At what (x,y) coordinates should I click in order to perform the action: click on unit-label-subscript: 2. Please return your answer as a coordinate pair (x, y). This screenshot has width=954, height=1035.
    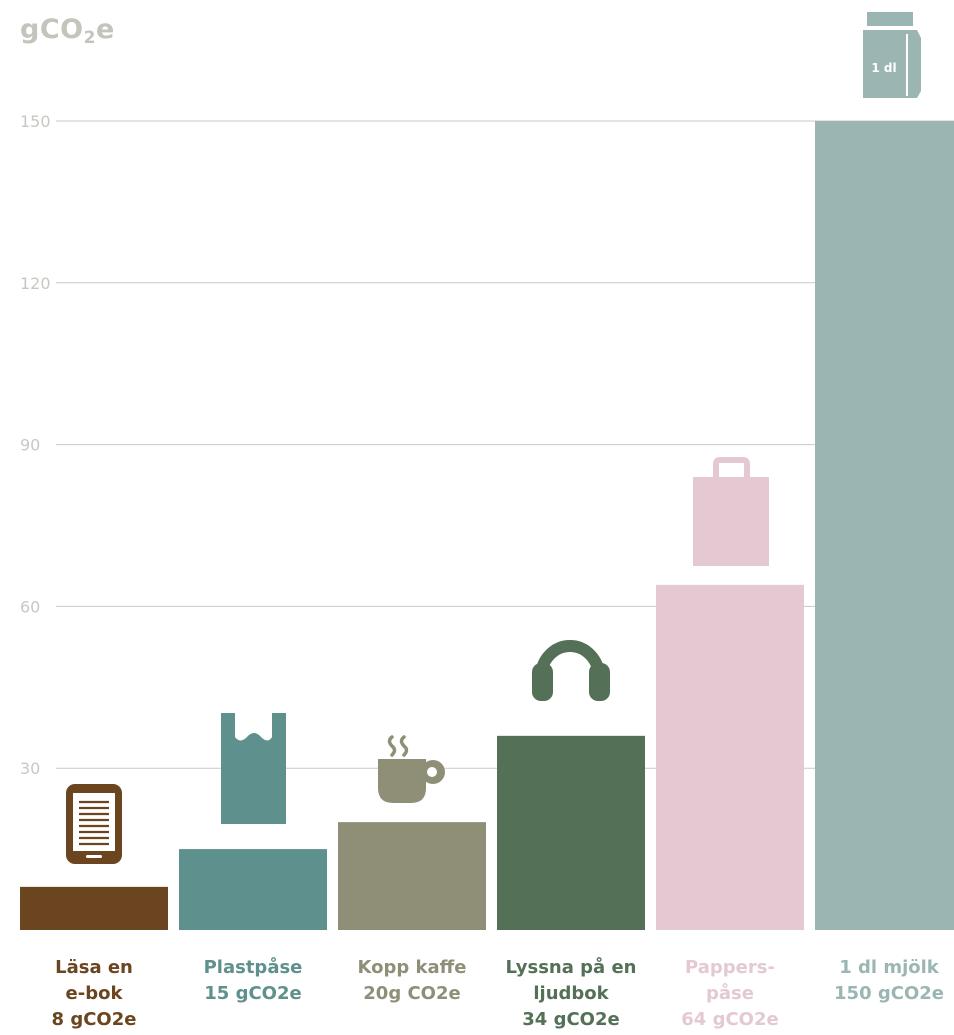
    Looking at the image, I should click on (89, 38).